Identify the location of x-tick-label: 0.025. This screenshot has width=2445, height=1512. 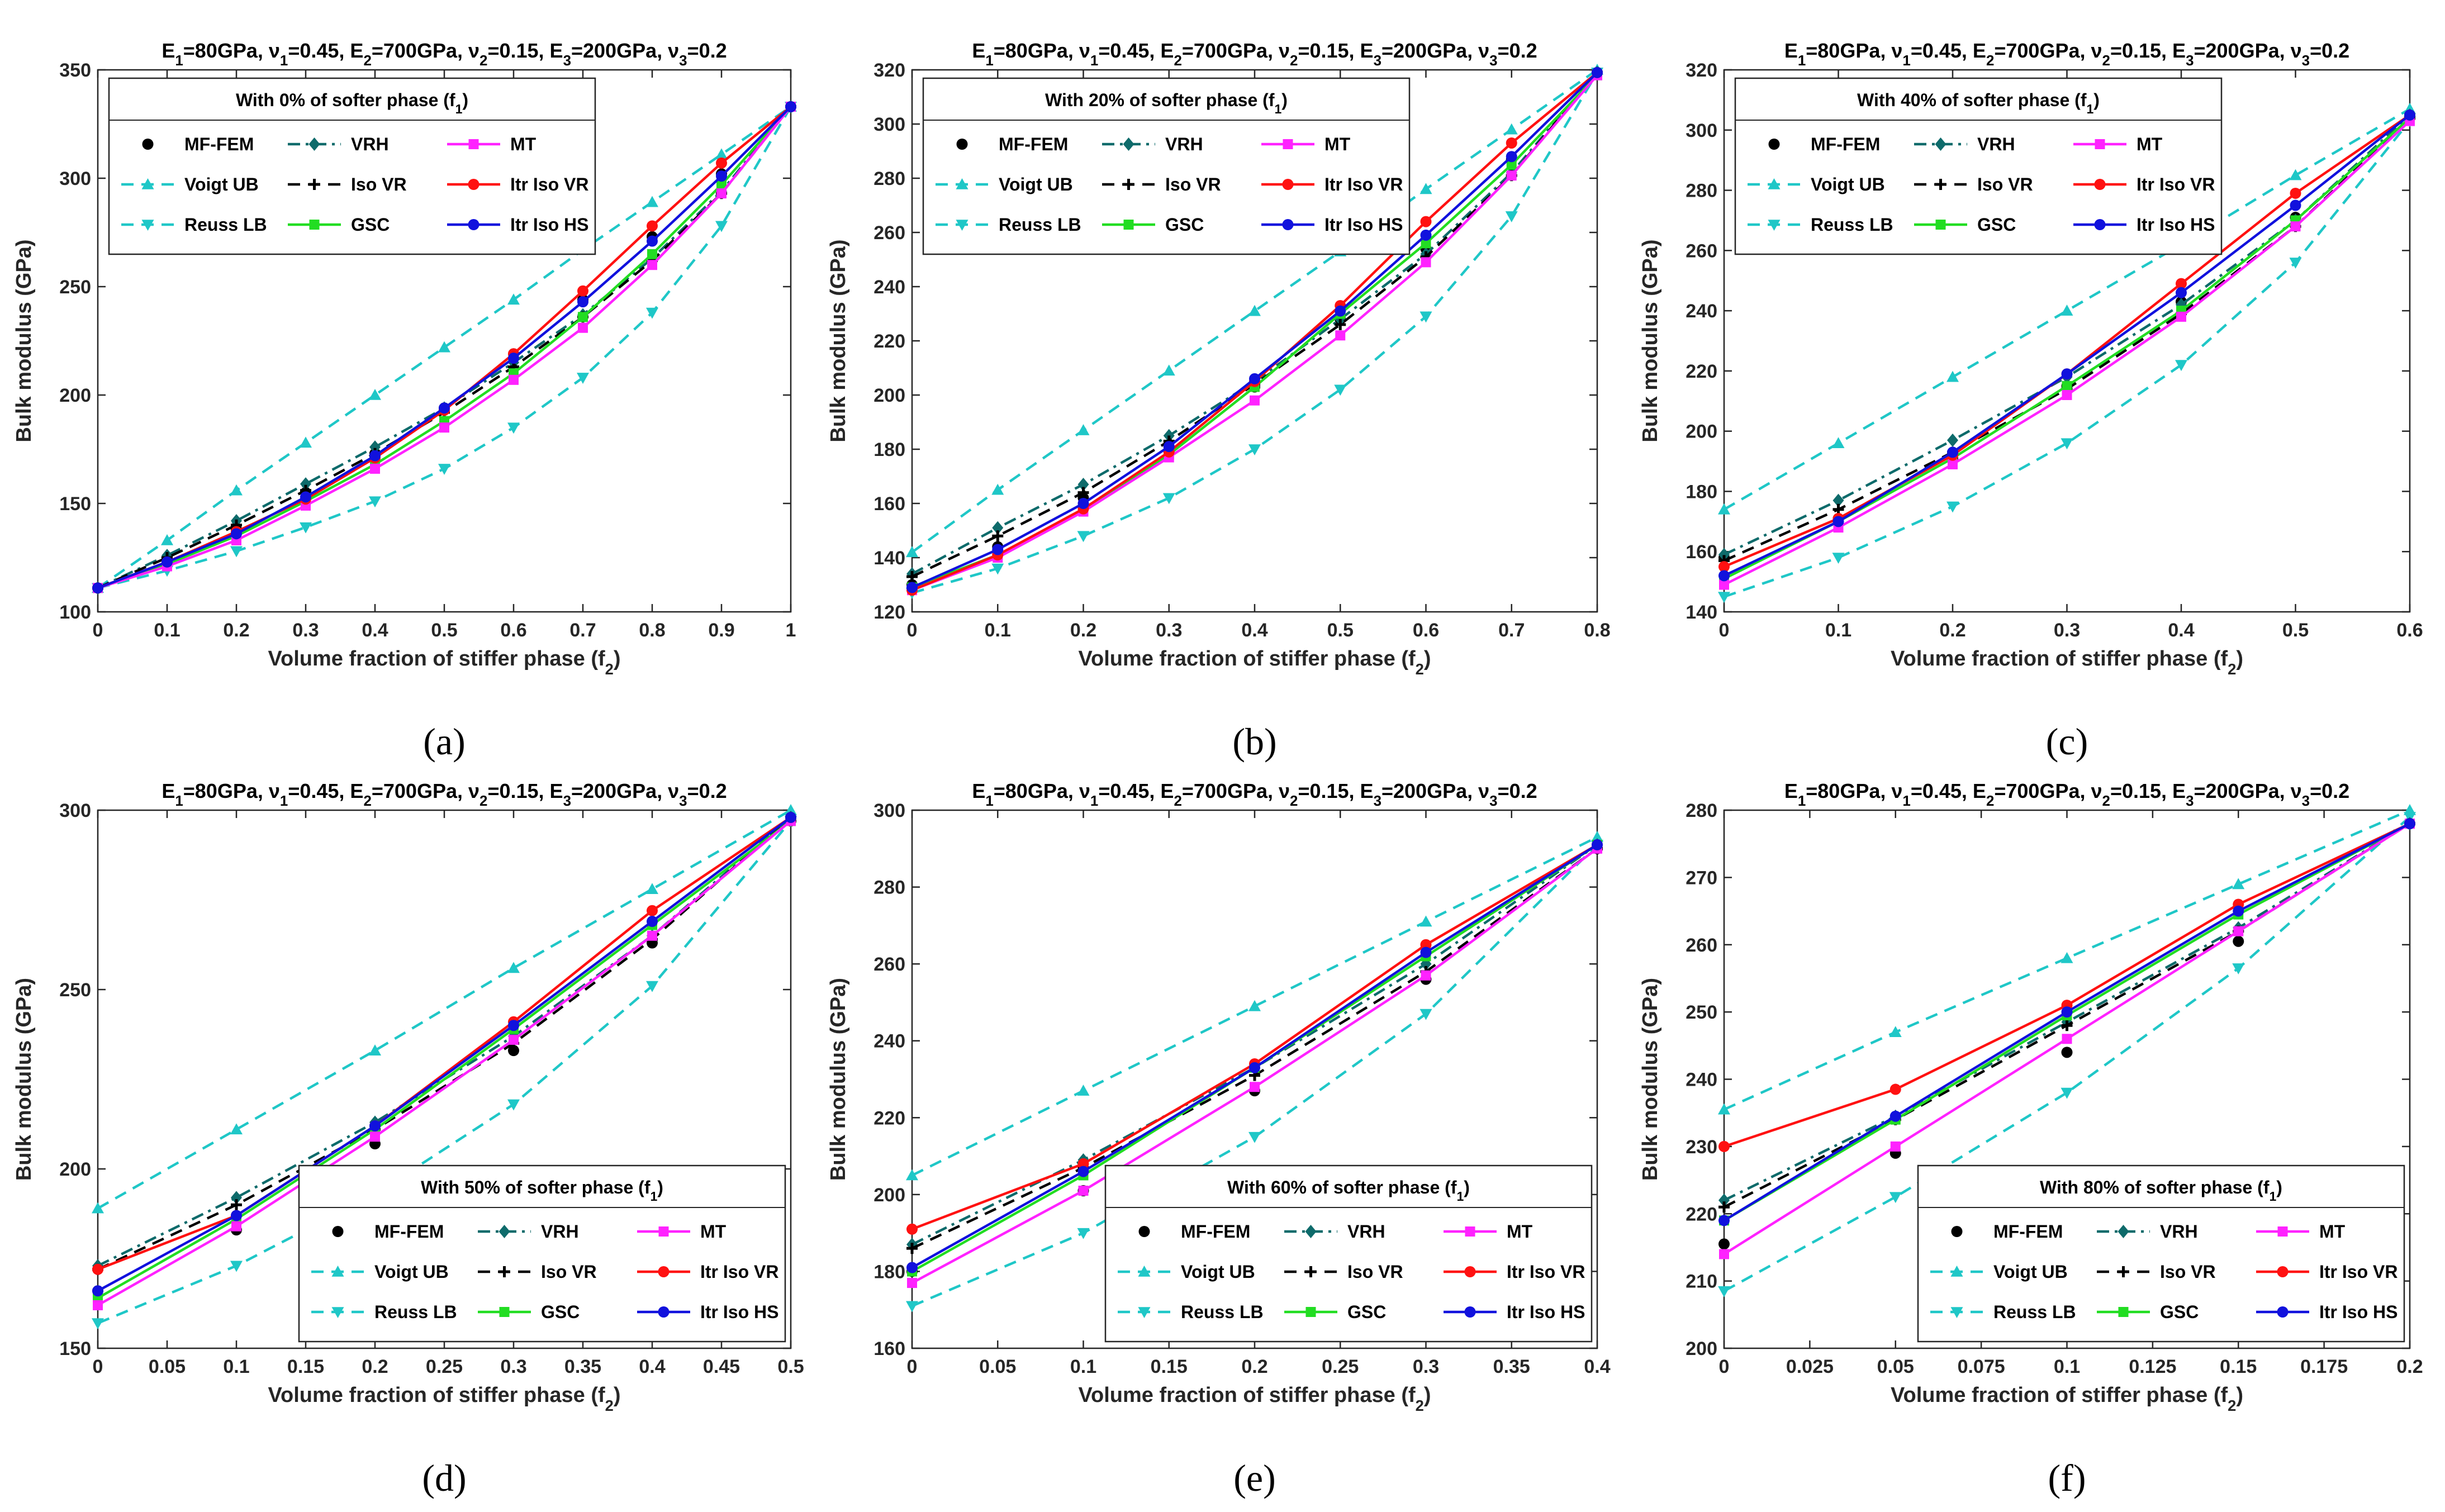
(1810, 1366).